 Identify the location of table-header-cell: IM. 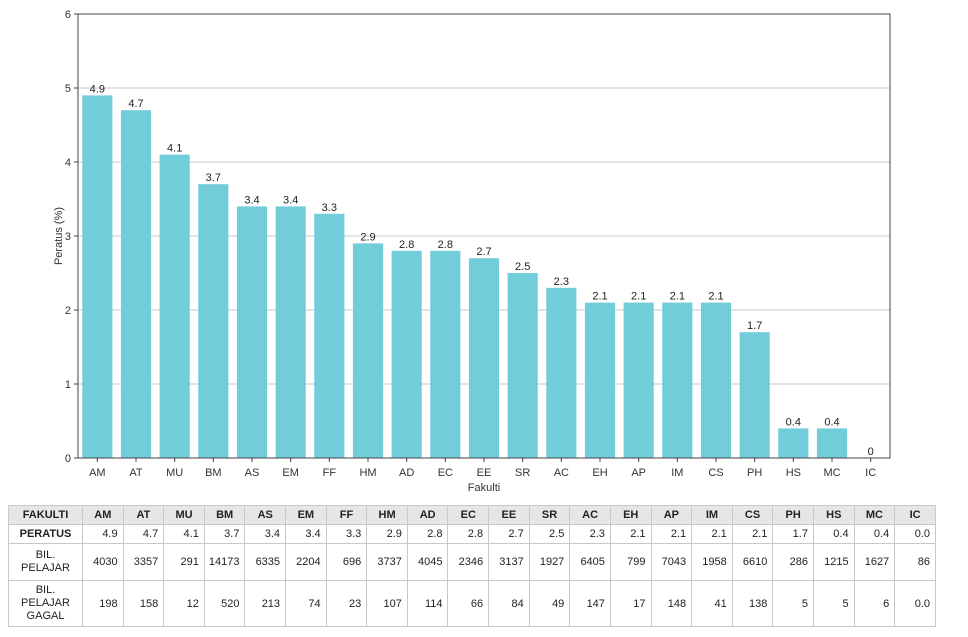
(712, 515).